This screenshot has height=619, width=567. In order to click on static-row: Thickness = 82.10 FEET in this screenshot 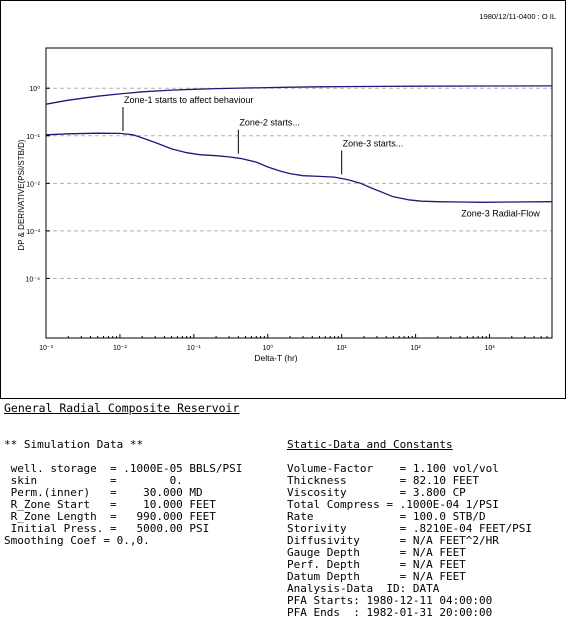, I will do `click(383, 480)`.